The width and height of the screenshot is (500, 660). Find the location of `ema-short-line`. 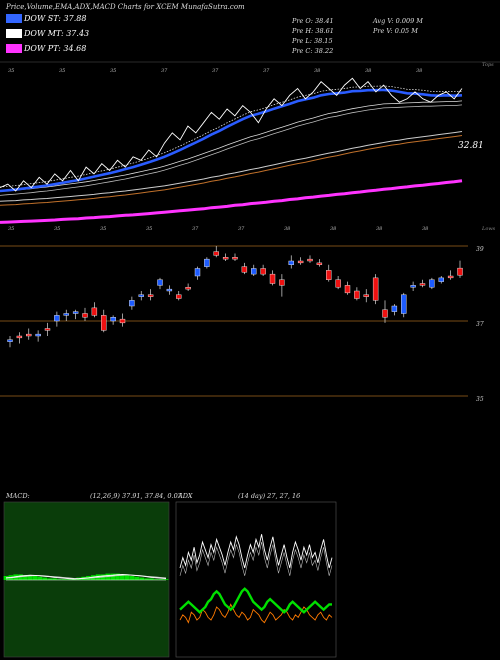

ema-short-line is located at coordinates (231, 140).